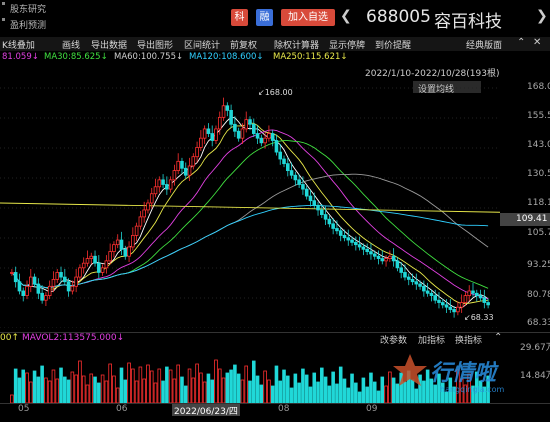  What do you see at coordinates (542, 16) in the screenshot?
I see `next-stock-icon: ❯` at bounding box center [542, 16].